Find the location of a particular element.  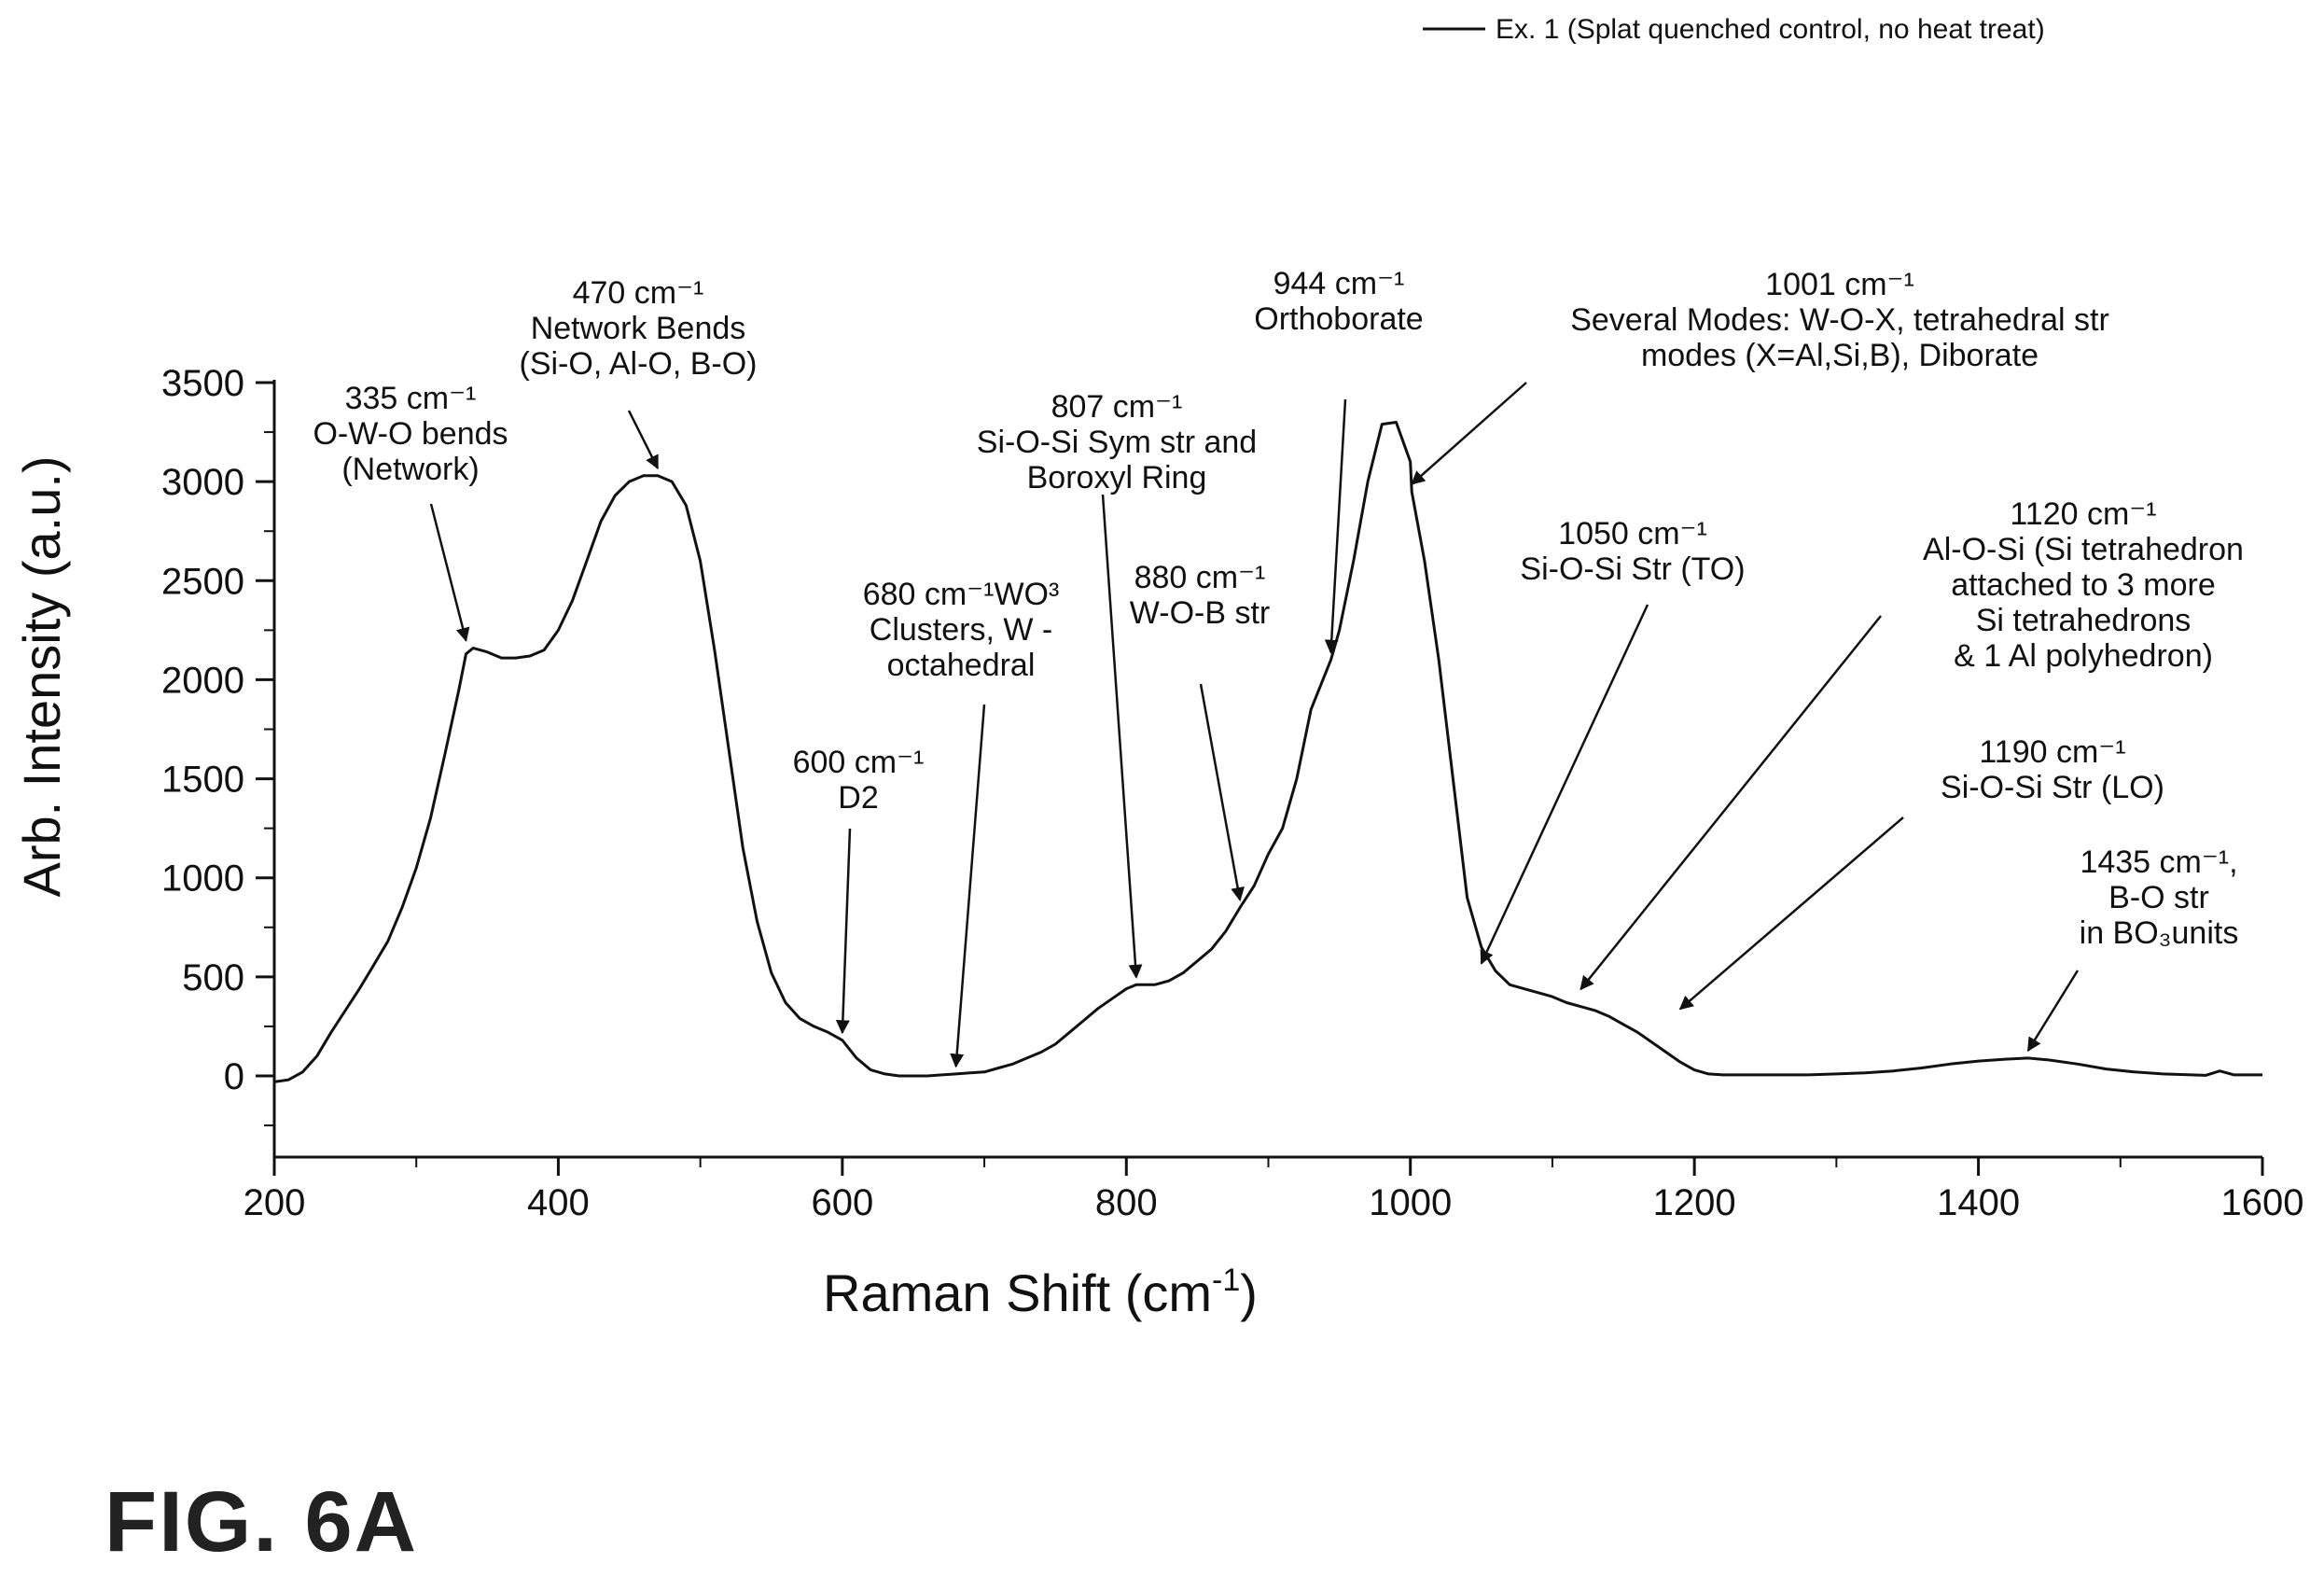

x-tick-label: 200 is located at coordinates (275, 1202).